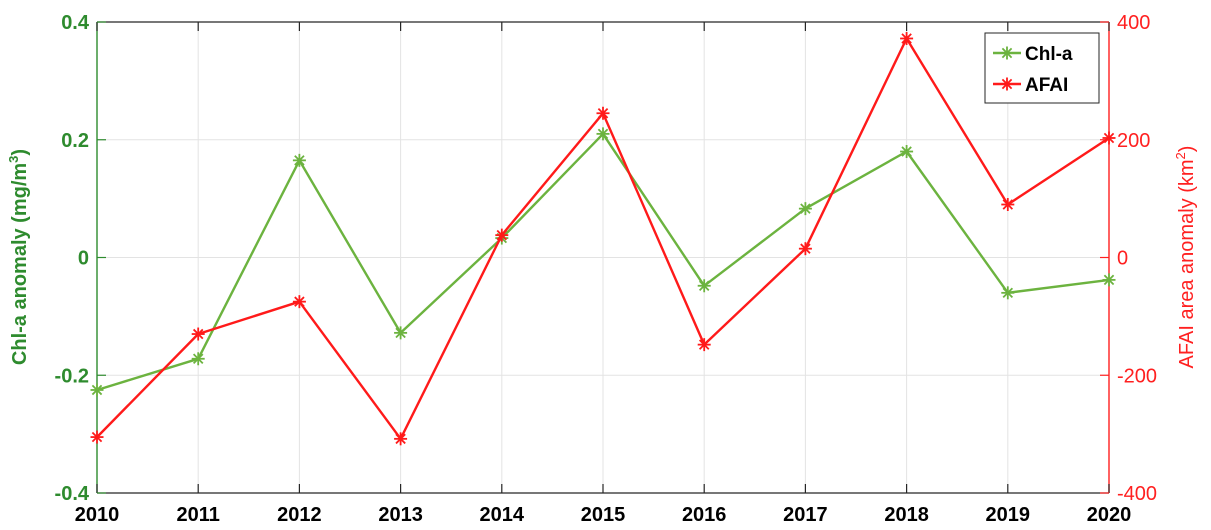  What do you see at coordinates (1049, 54) in the screenshot?
I see `legend-label: Chl-a` at bounding box center [1049, 54].